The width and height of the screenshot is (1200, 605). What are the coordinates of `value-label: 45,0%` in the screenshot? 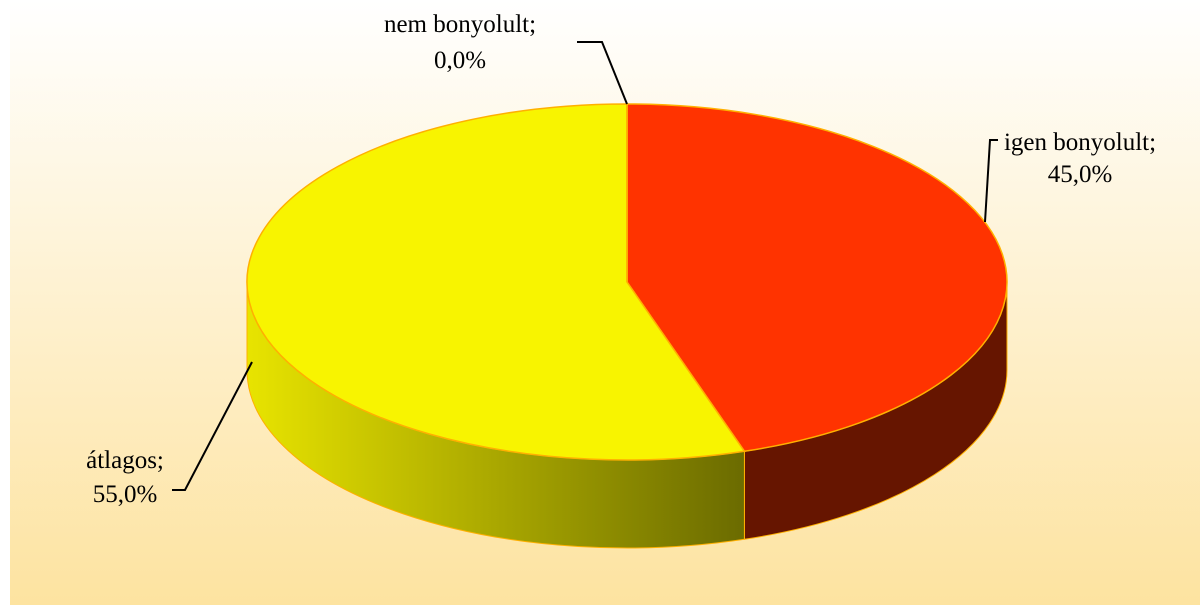 It's located at (1080, 174).